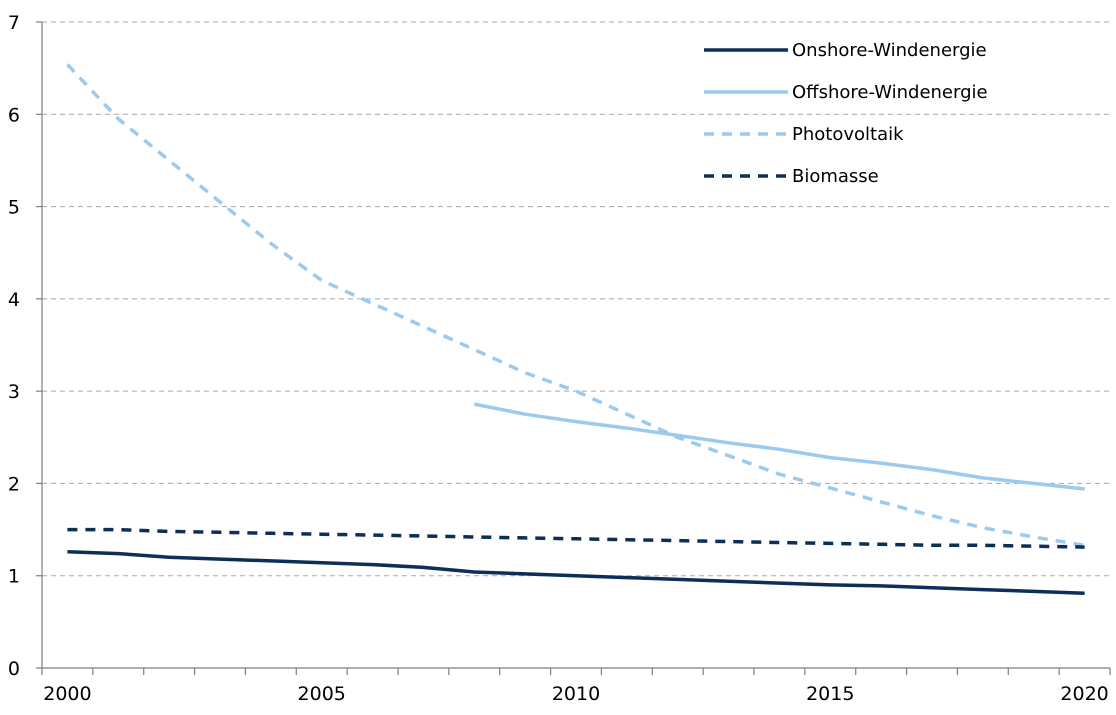  I want to click on legend-label: Offshore-Windenergie, so click(890, 92).